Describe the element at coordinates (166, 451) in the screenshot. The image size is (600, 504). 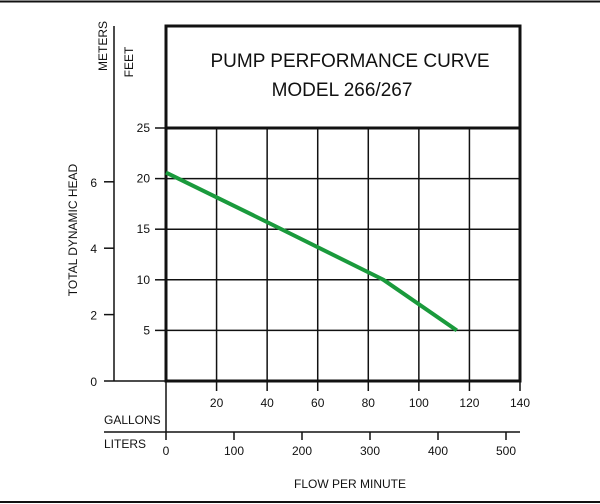
I see `x2-tick-label: 0` at that location.